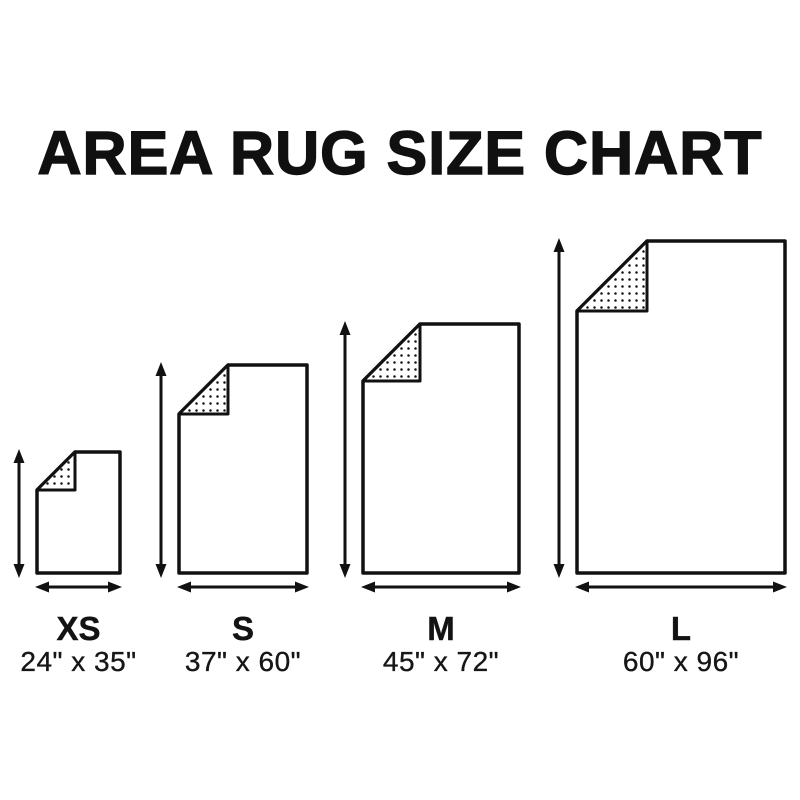 The image size is (800, 800). Describe the element at coordinates (78, 512) in the screenshot. I see `rug-graphic-xs` at that location.